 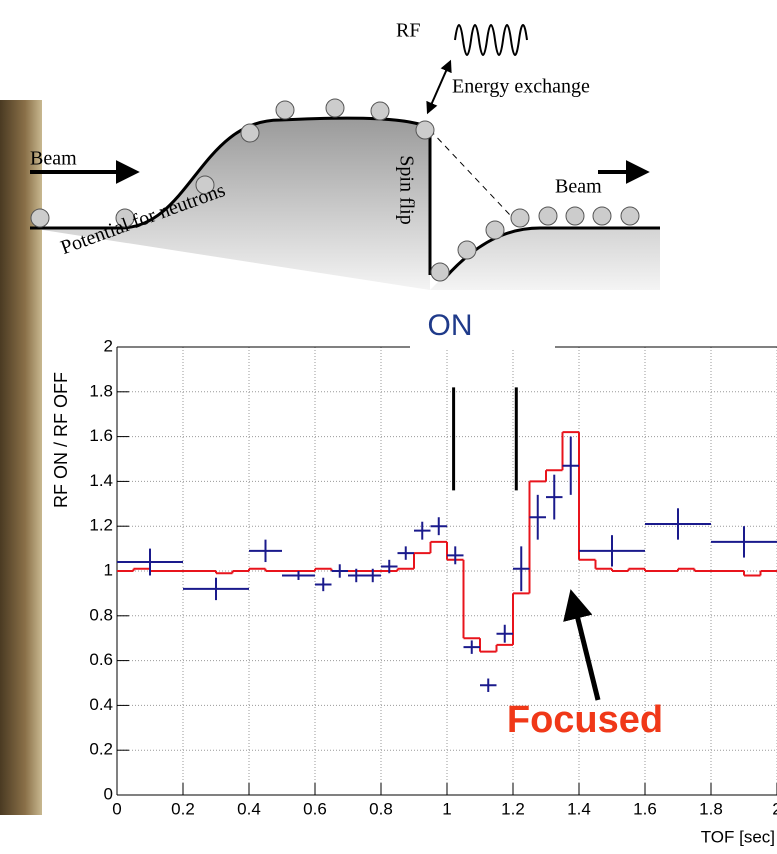 I want to click on chart-title: ON, so click(x=450, y=325).